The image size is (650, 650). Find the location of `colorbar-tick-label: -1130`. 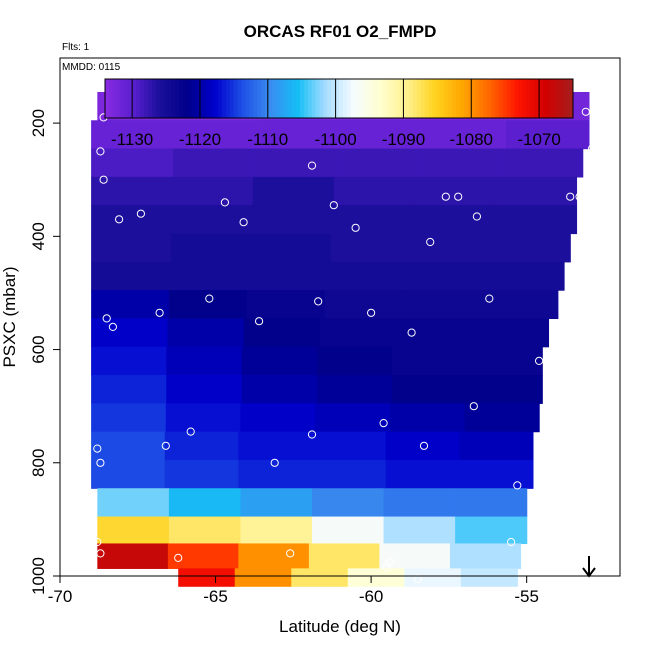

colorbar-tick-label: -1130 is located at coordinates (132, 139).